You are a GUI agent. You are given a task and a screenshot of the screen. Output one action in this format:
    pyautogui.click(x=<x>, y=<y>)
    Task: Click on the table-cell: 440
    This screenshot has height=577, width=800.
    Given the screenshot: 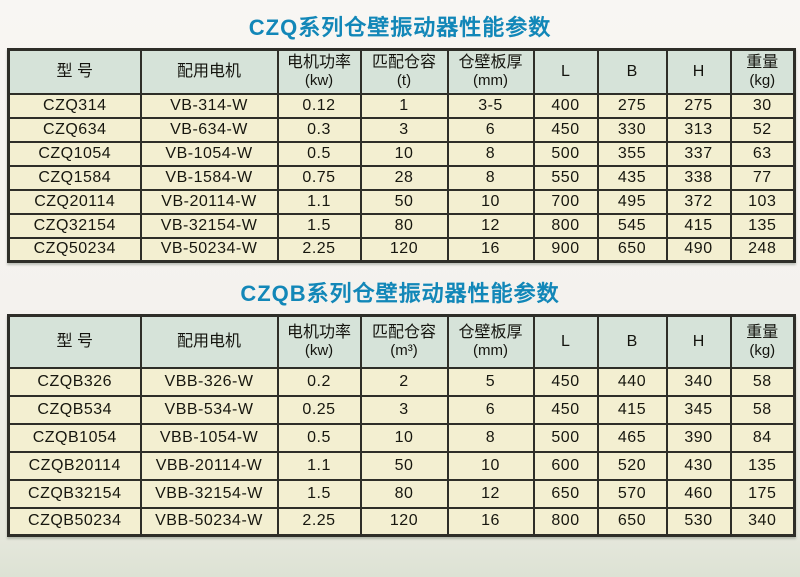 What is the action you would take?
    pyautogui.click(x=632, y=381)
    